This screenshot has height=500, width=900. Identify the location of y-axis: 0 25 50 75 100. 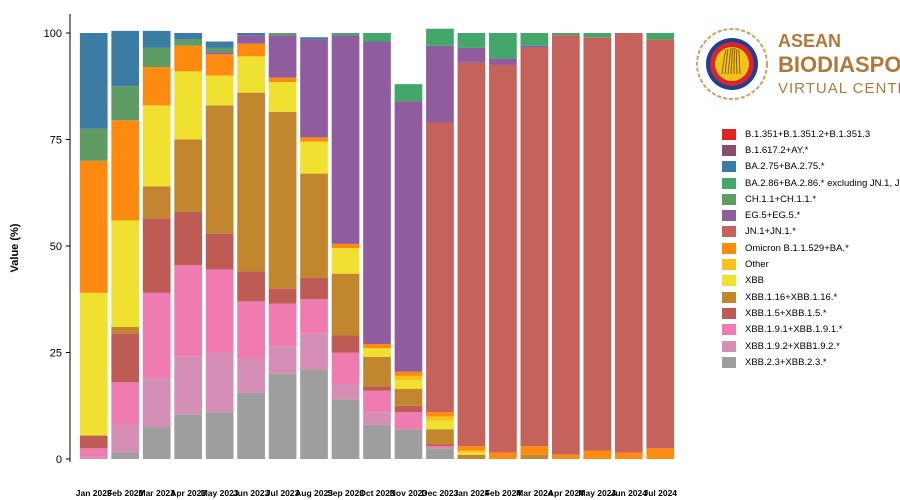
(57, 240).